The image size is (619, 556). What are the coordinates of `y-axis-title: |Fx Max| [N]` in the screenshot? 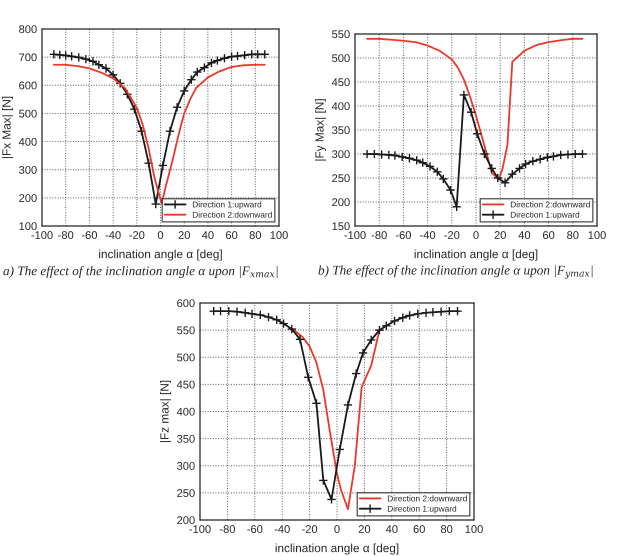 It's located at (8, 127).